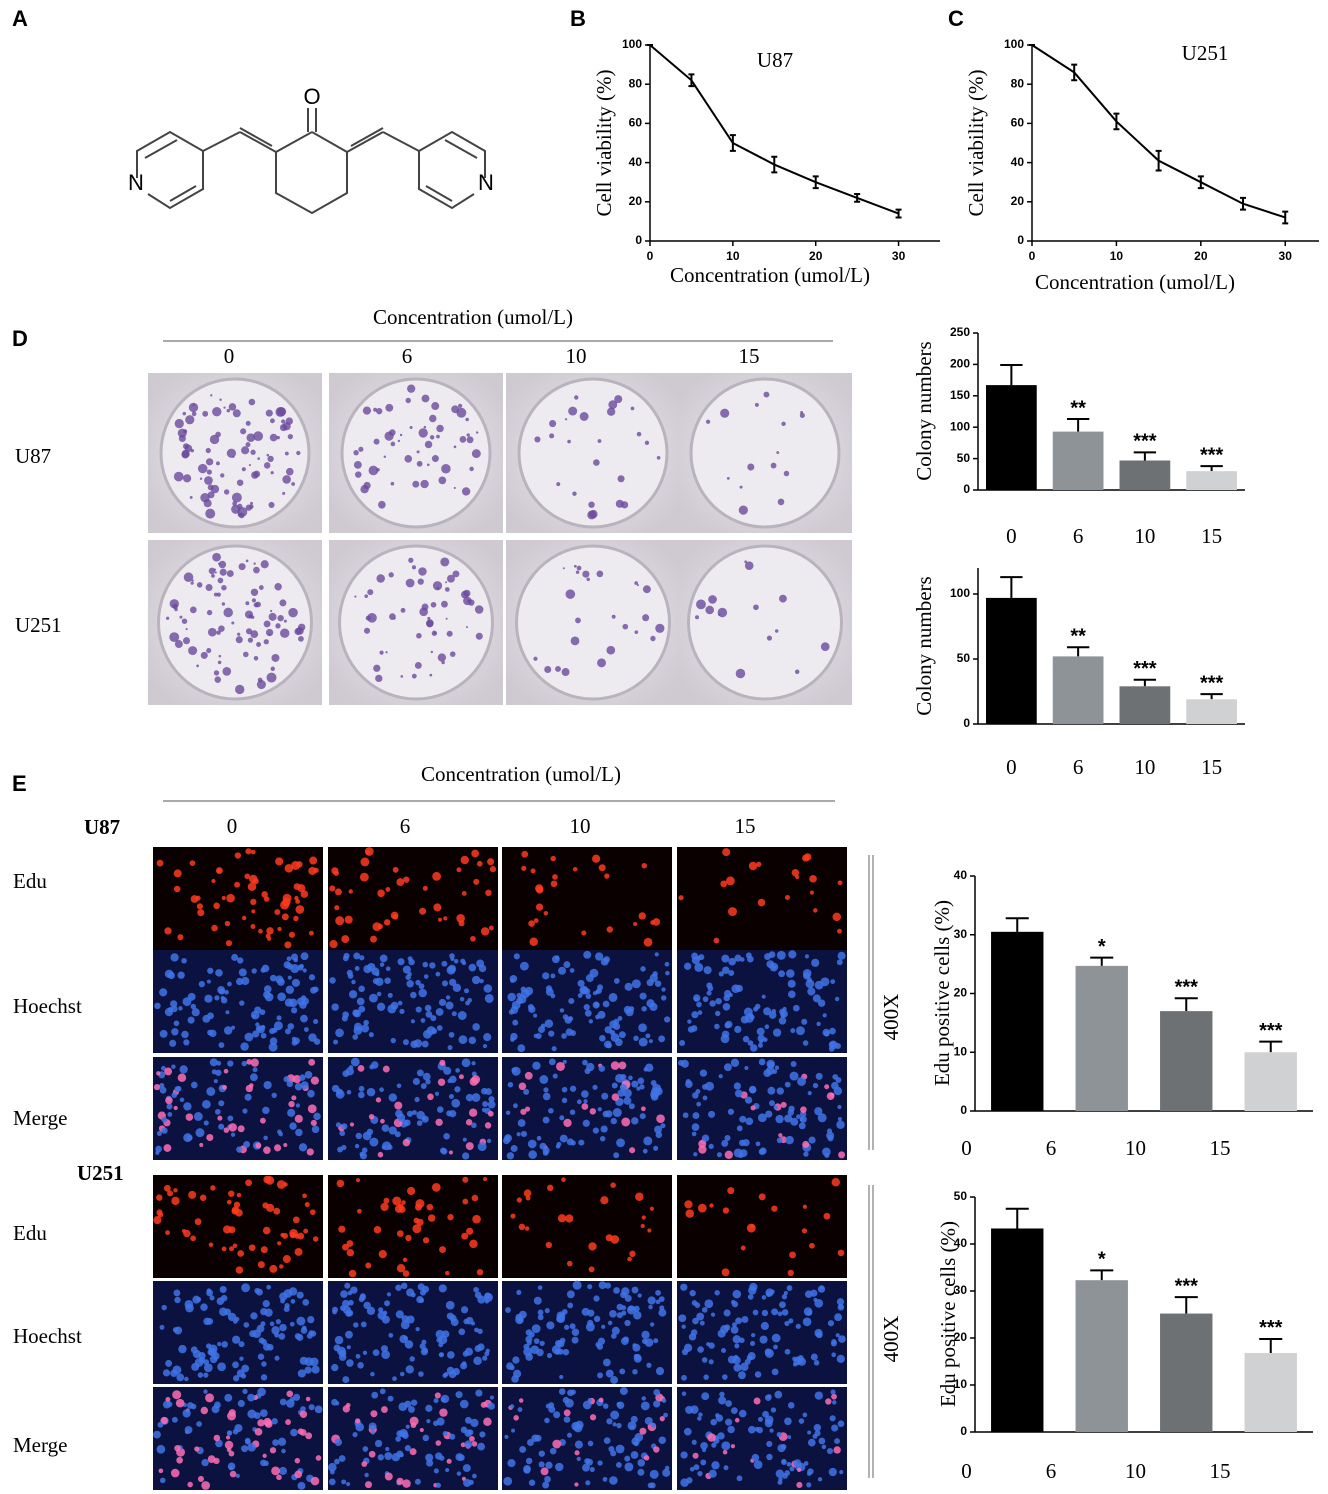 The width and height of the screenshot is (1328, 1494). Describe the element at coordinates (976, 143) in the screenshot. I see `y-axis-label: Cell viability (%)` at that location.